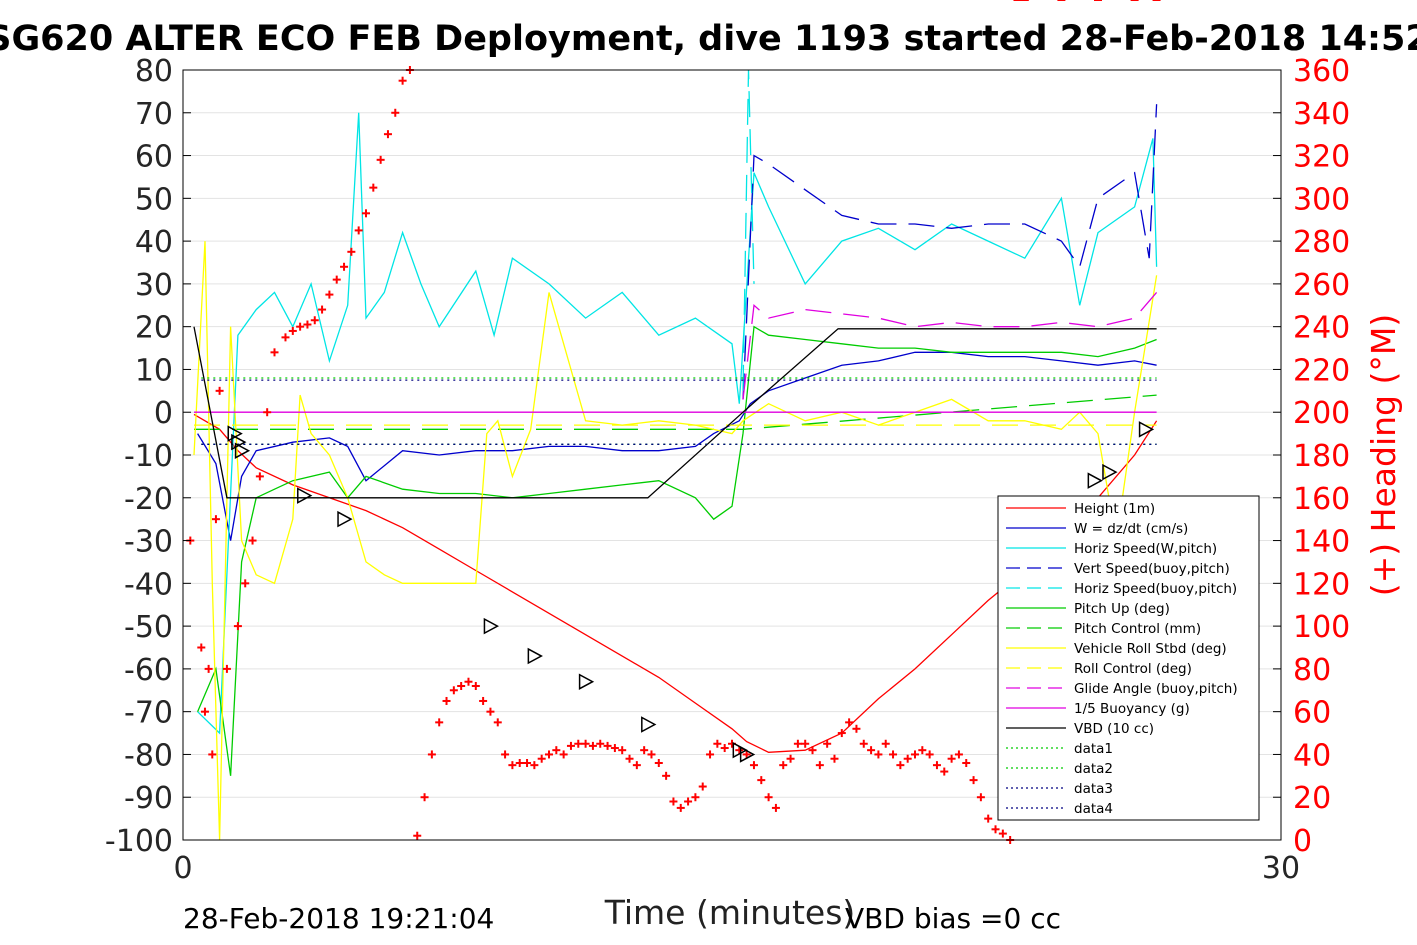  I want to click on legend-label: 1/5 Buoyancy (g), so click(1132, 709).